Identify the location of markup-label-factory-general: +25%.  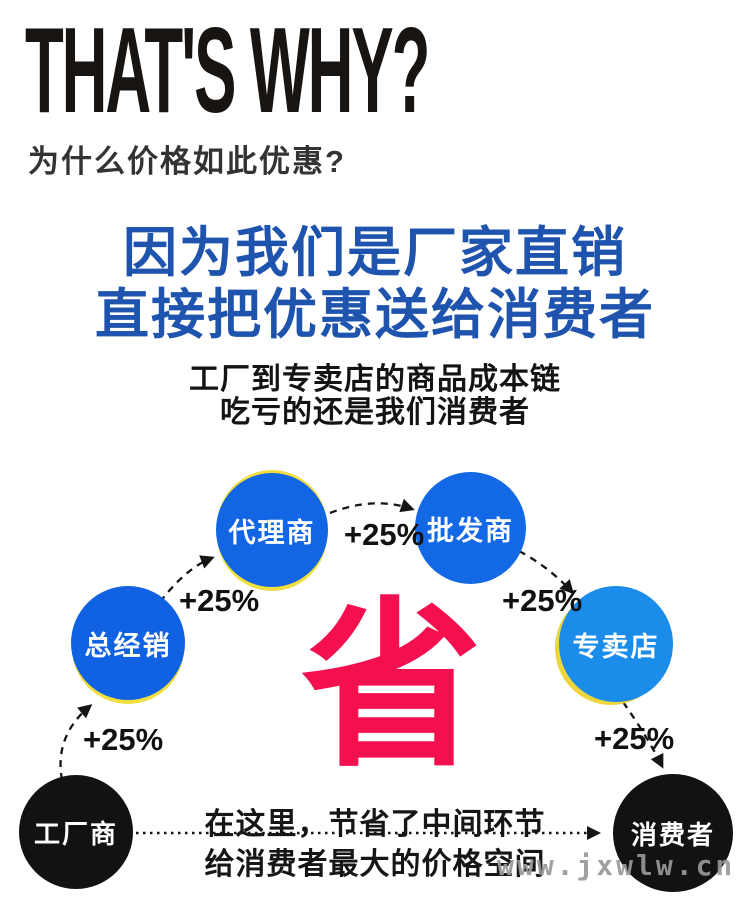
(123, 739).